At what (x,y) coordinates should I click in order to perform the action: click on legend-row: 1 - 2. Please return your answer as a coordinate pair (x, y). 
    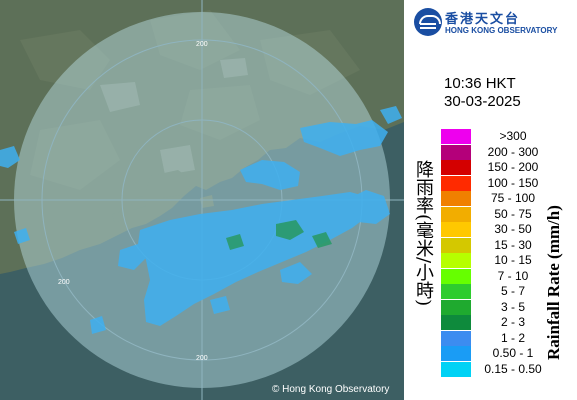
    Looking at the image, I should click on (509, 338).